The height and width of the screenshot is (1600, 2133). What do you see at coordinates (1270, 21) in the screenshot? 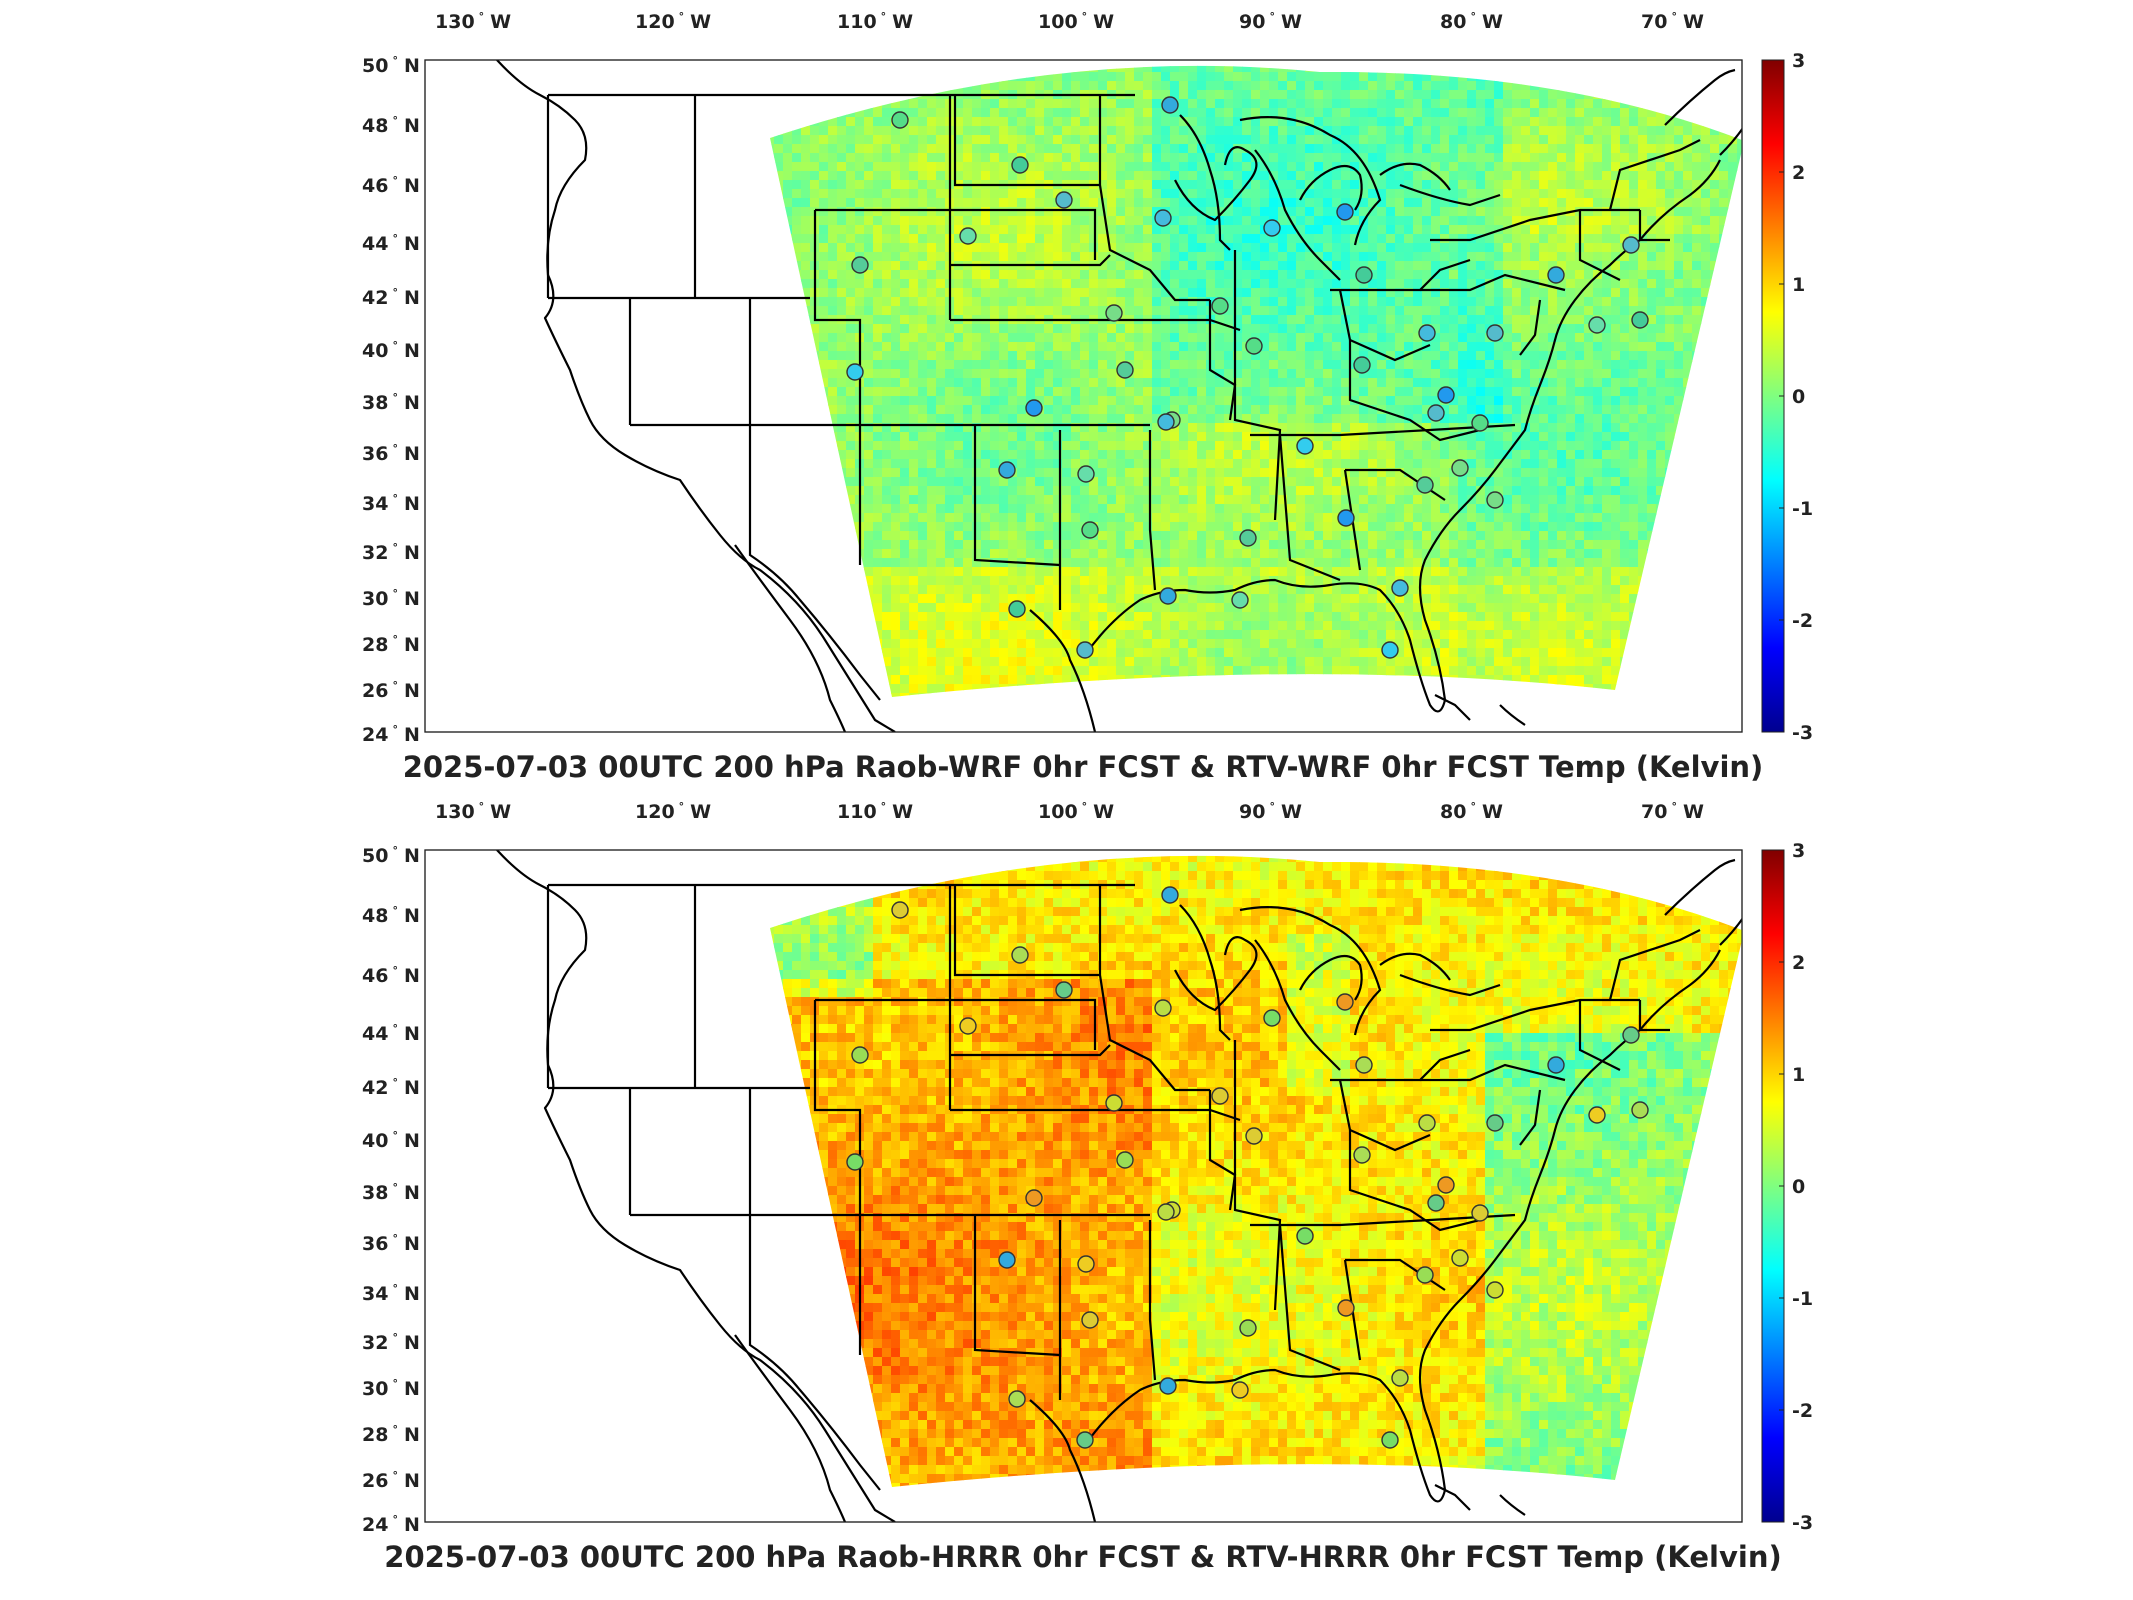
I see `lon-tick-label: 90 ° W` at bounding box center [1270, 21].